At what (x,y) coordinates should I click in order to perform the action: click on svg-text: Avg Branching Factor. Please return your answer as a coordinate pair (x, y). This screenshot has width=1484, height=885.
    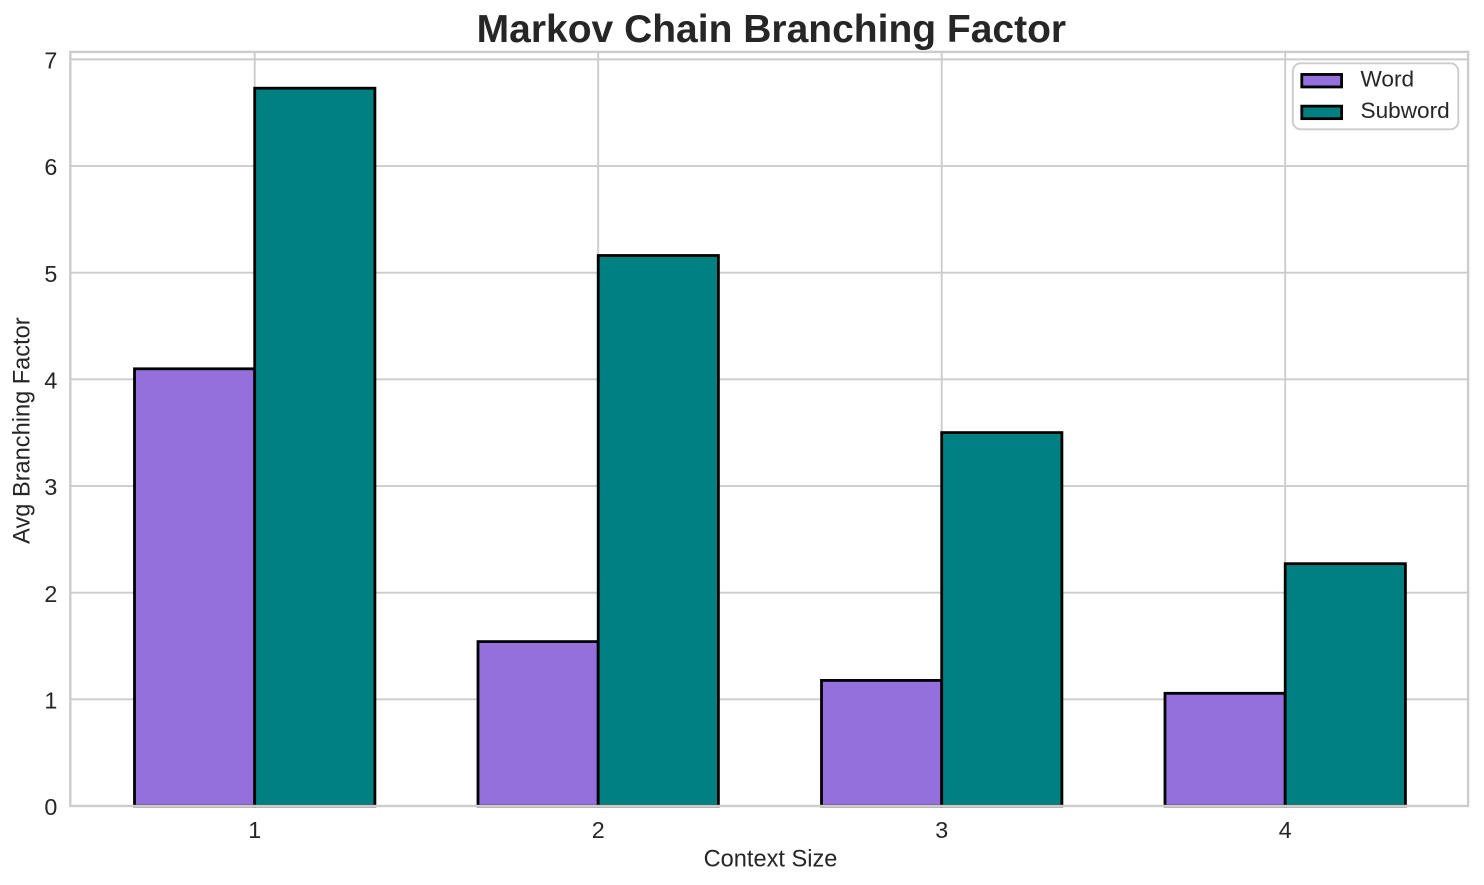
    Looking at the image, I should click on (23, 430).